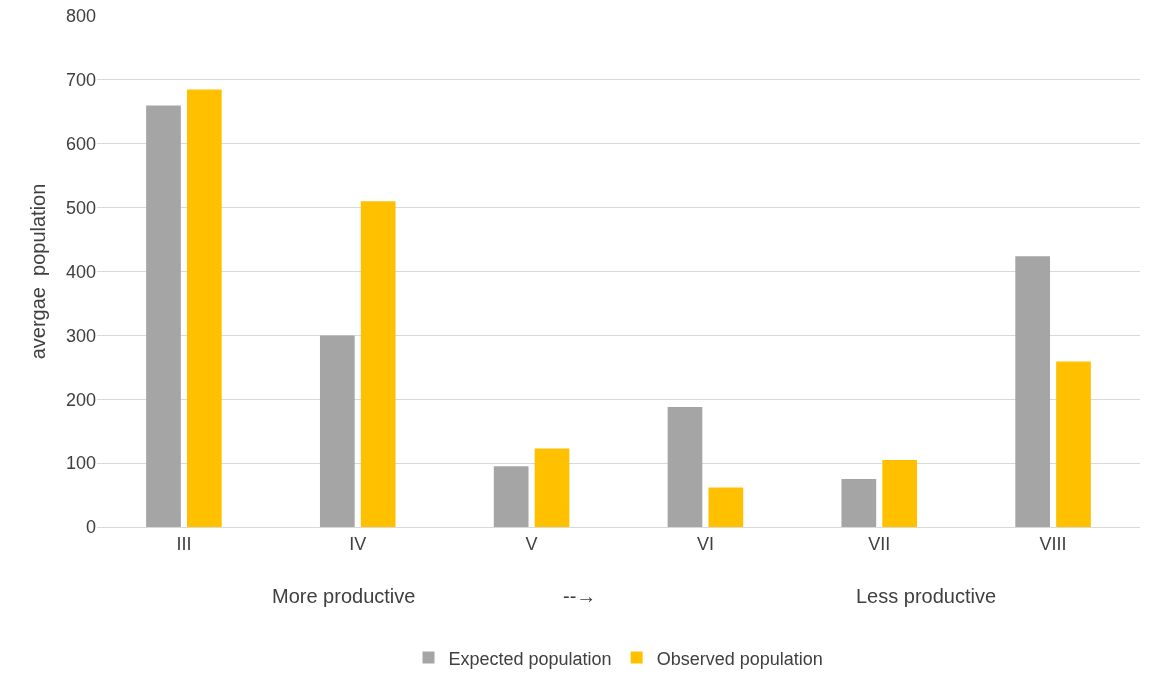 The height and width of the screenshot is (688, 1162). Describe the element at coordinates (80, 207) in the screenshot. I see `y-tick-label: 500` at that location.